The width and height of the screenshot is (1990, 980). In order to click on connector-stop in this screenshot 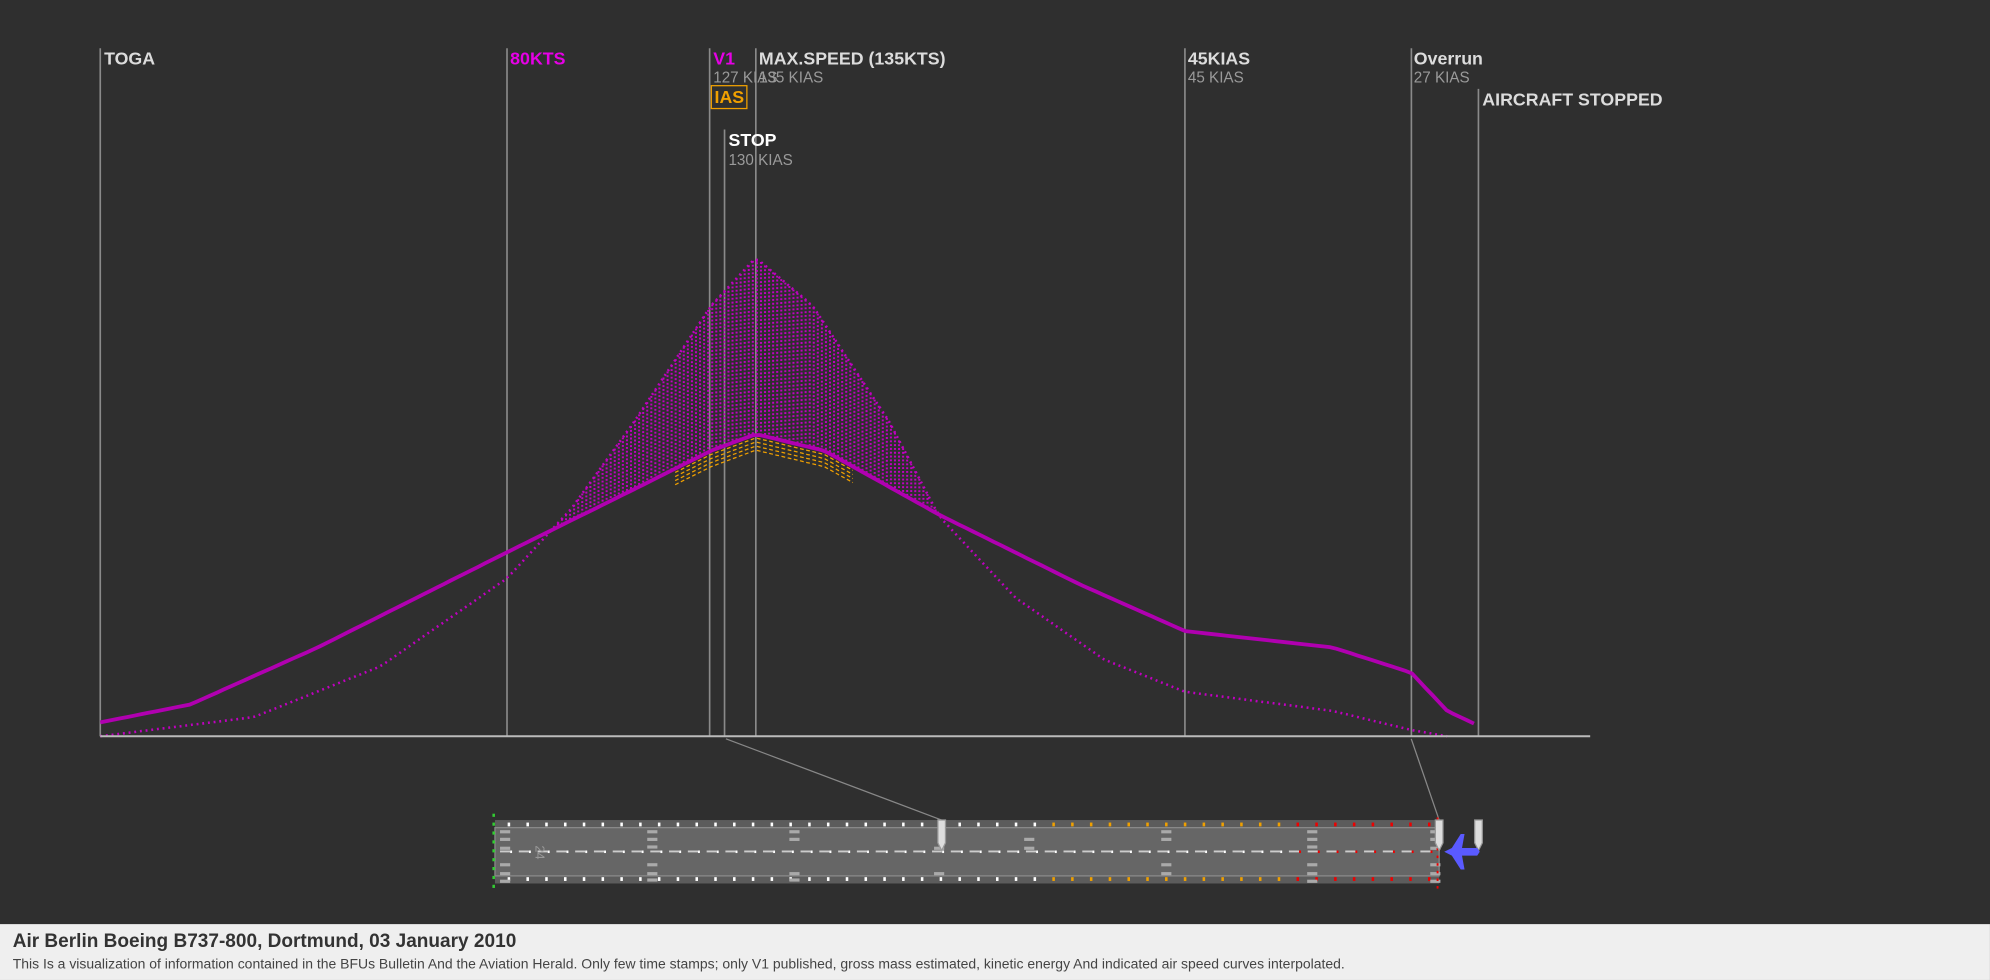, I will do `click(833, 779)`.